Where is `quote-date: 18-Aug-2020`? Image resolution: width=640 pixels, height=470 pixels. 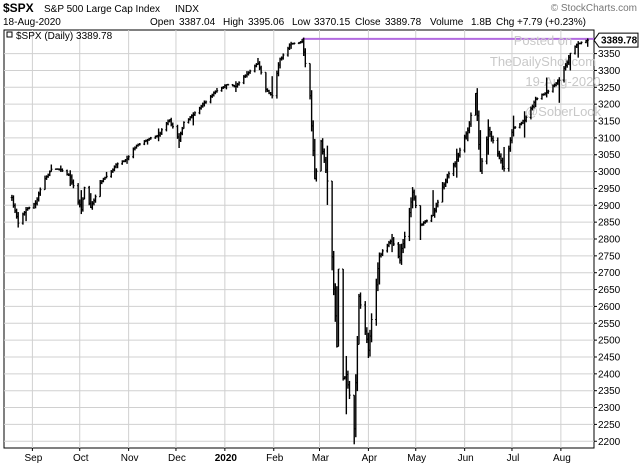
quote-date: 18-Aug-2020 is located at coordinates (32, 22).